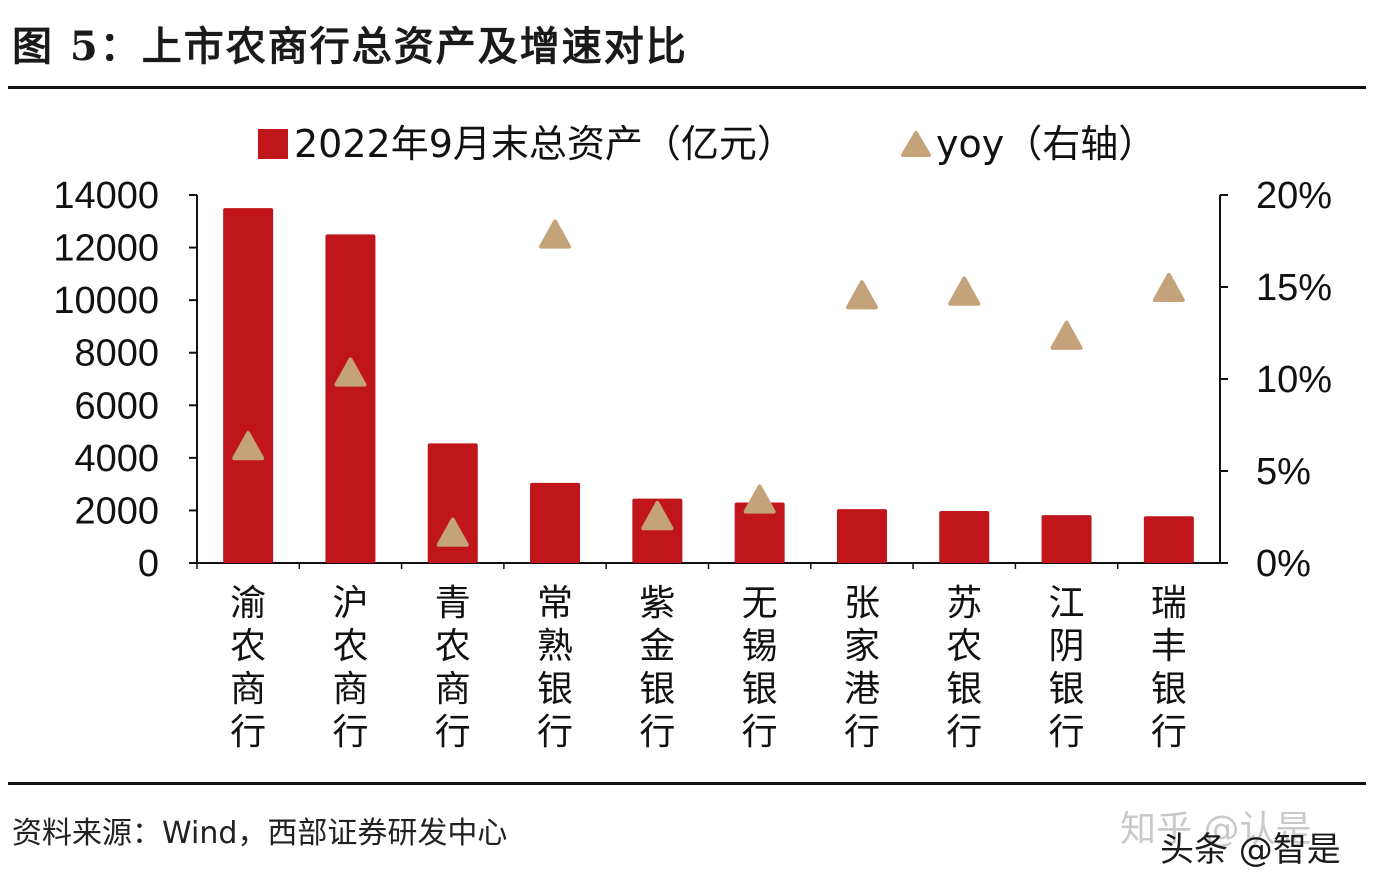 The width and height of the screenshot is (1374, 884). I want to click on category-label-char: 港, so click(862, 689).